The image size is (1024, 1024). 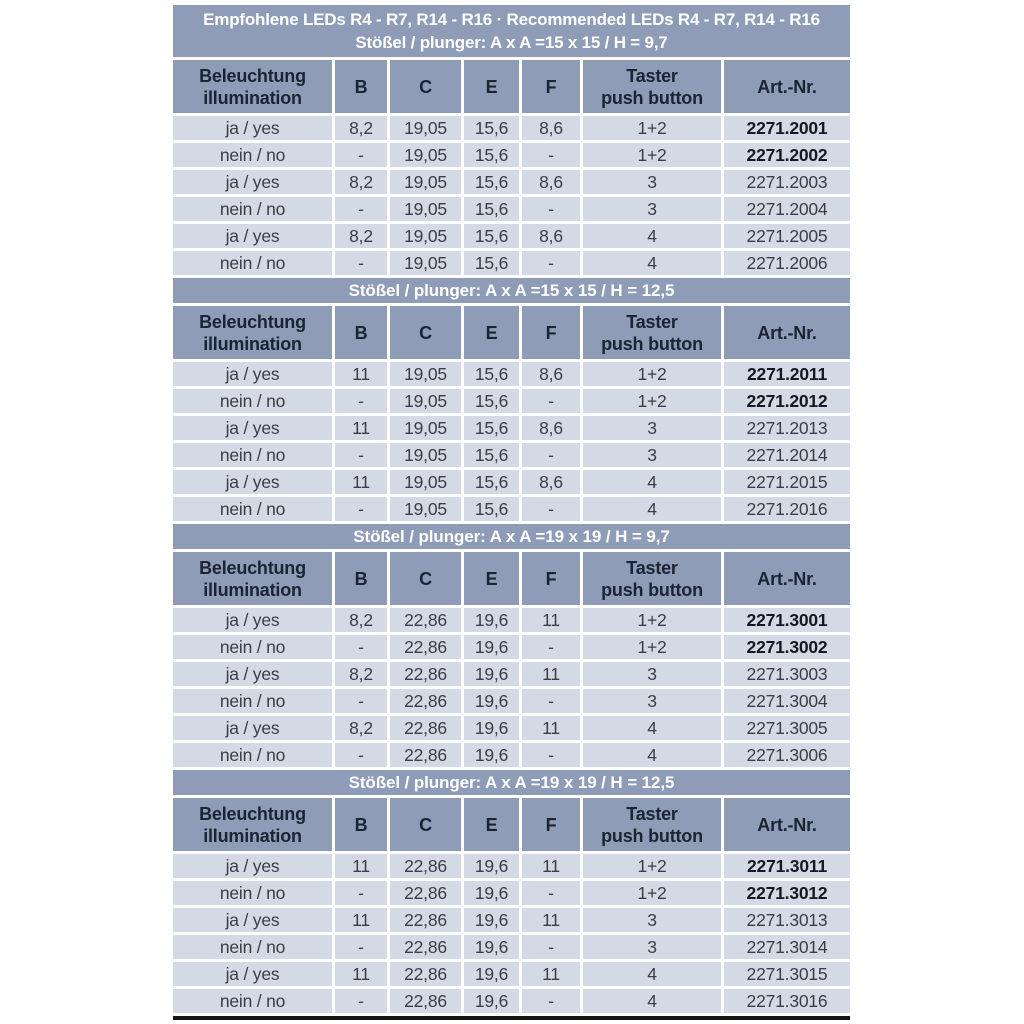 What do you see at coordinates (787, 1001) in the screenshot?
I see `cell-art-nr: 2271.3016` at bounding box center [787, 1001].